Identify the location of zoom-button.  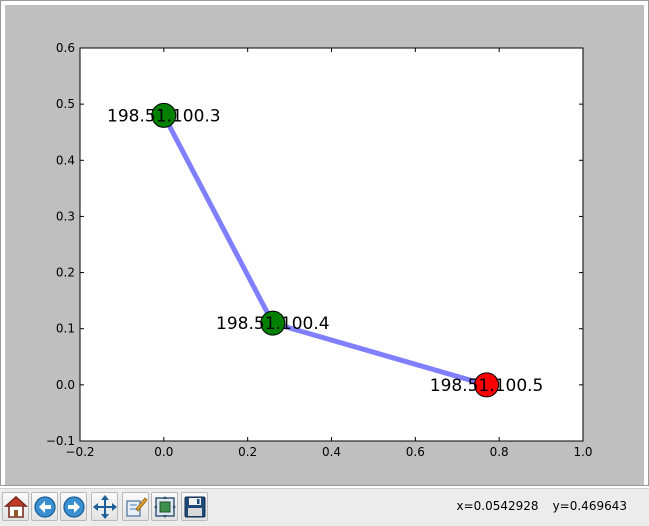
(135, 506).